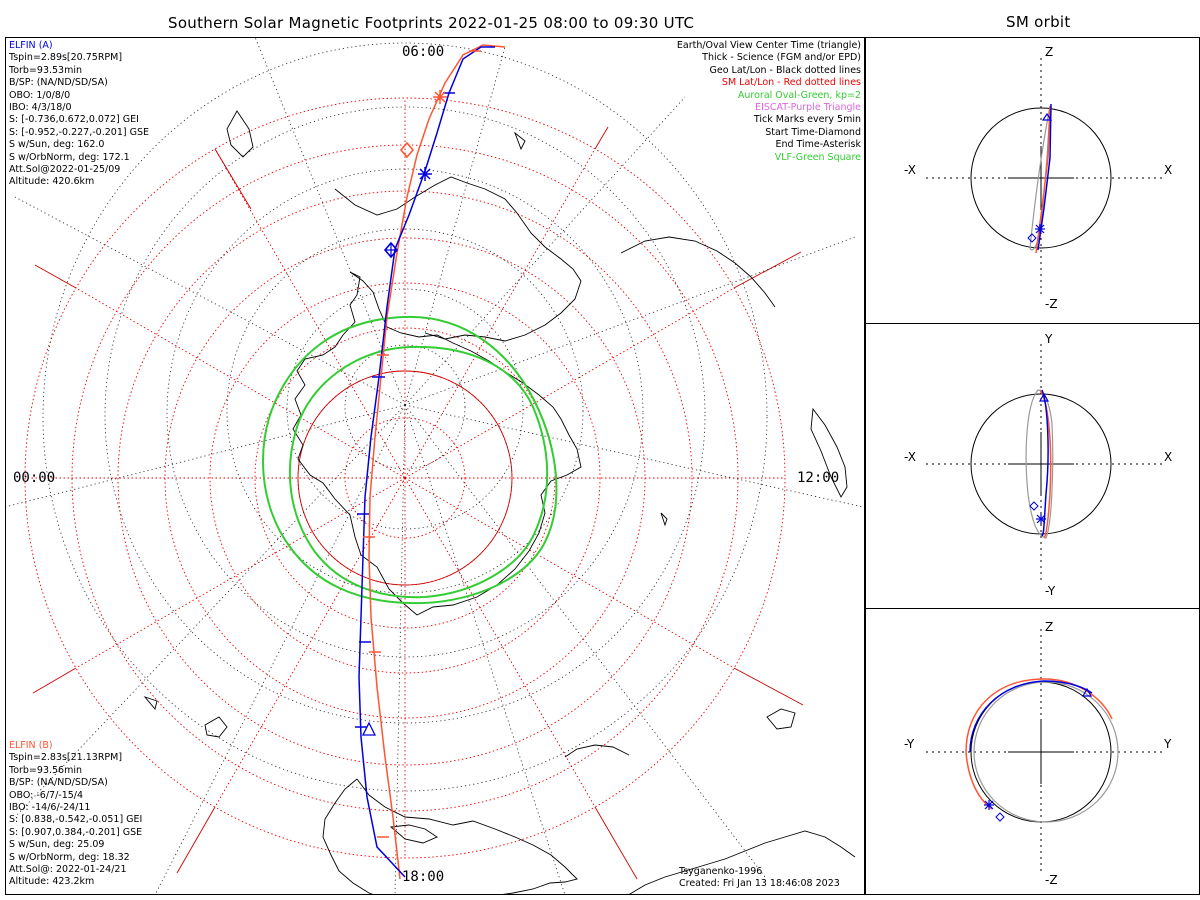 The width and height of the screenshot is (1200, 900). What do you see at coordinates (46, 795) in the screenshot?
I see `elfin-b-line: OBO: -6/7/-15/4` at bounding box center [46, 795].